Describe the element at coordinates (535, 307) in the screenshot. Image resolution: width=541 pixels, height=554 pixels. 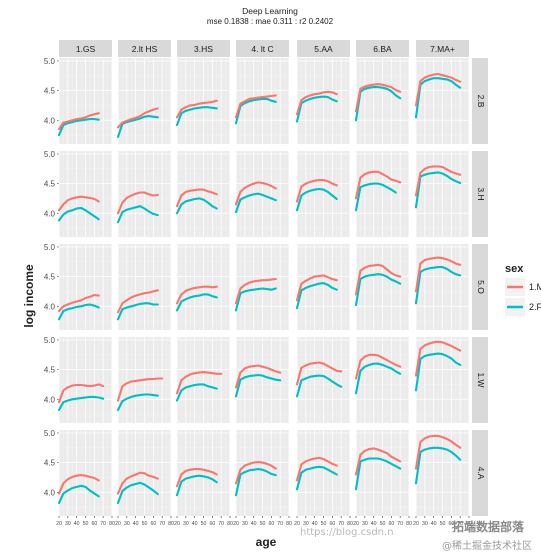
I see `legend-entry-label: 2.F` at that location.